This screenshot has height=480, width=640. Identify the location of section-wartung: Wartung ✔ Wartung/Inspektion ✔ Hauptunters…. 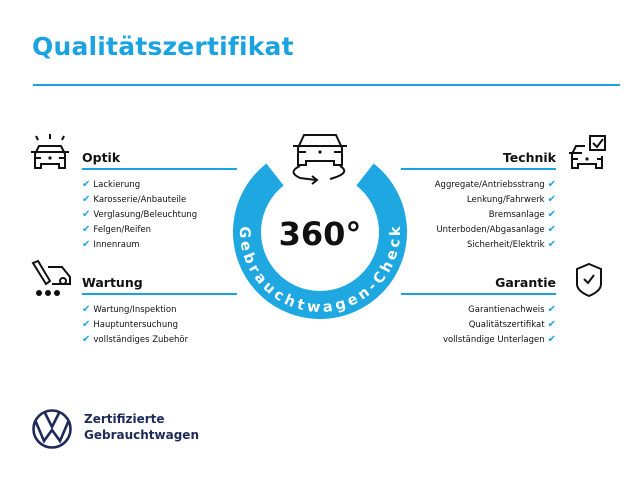
(159, 310).